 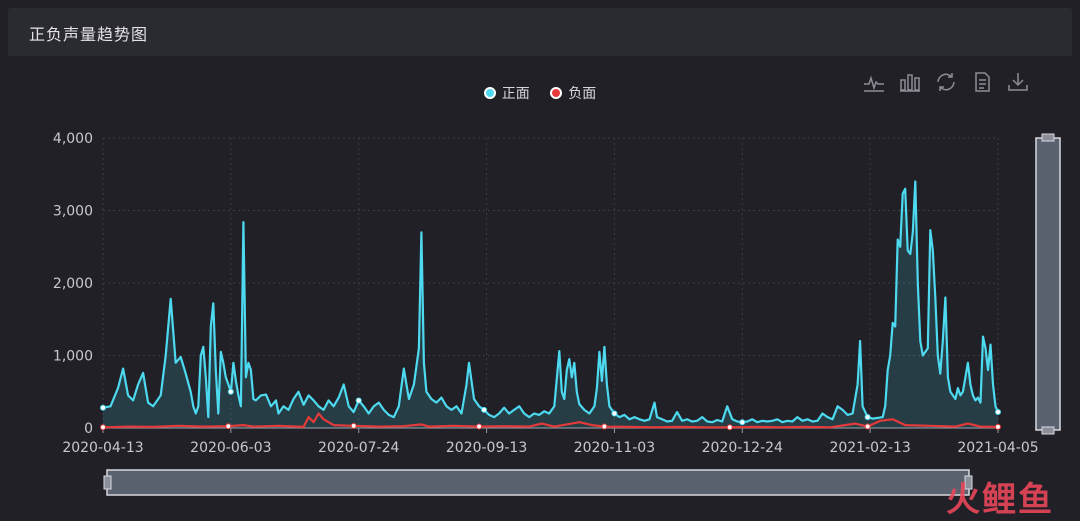 I want to click on y-tick-label: 2,000, so click(x=73, y=284).